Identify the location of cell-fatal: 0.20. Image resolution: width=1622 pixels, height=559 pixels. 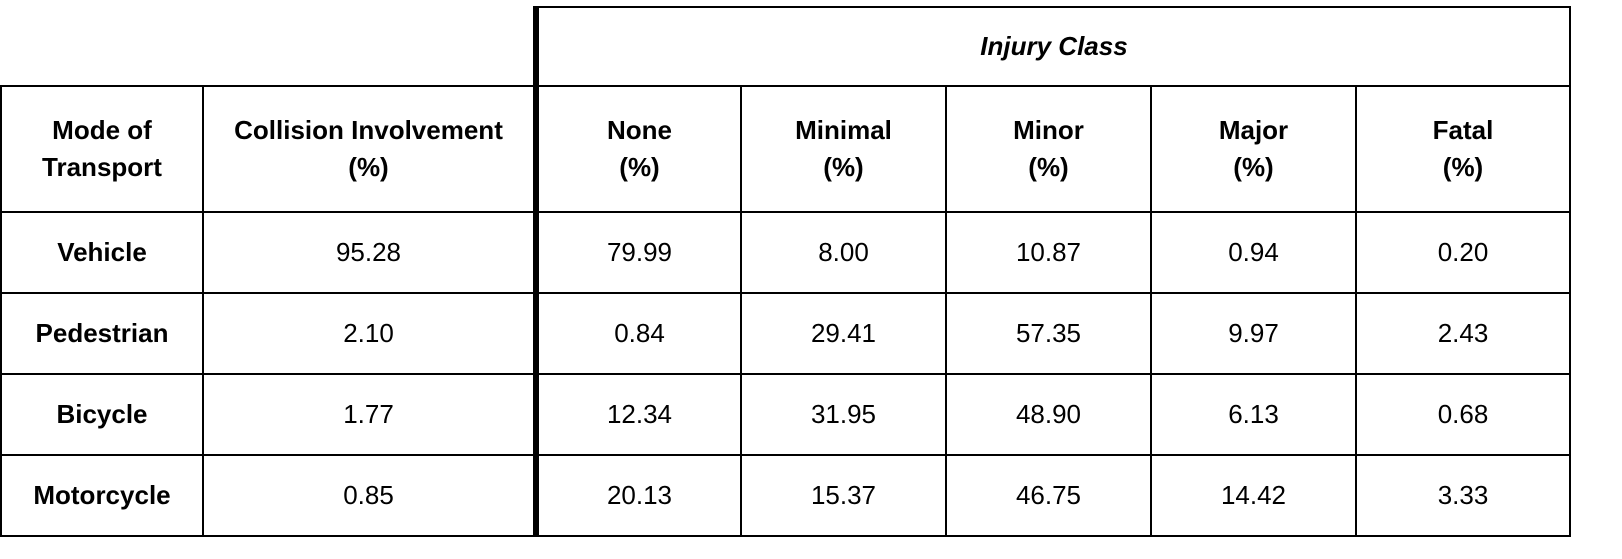
(1463, 252).